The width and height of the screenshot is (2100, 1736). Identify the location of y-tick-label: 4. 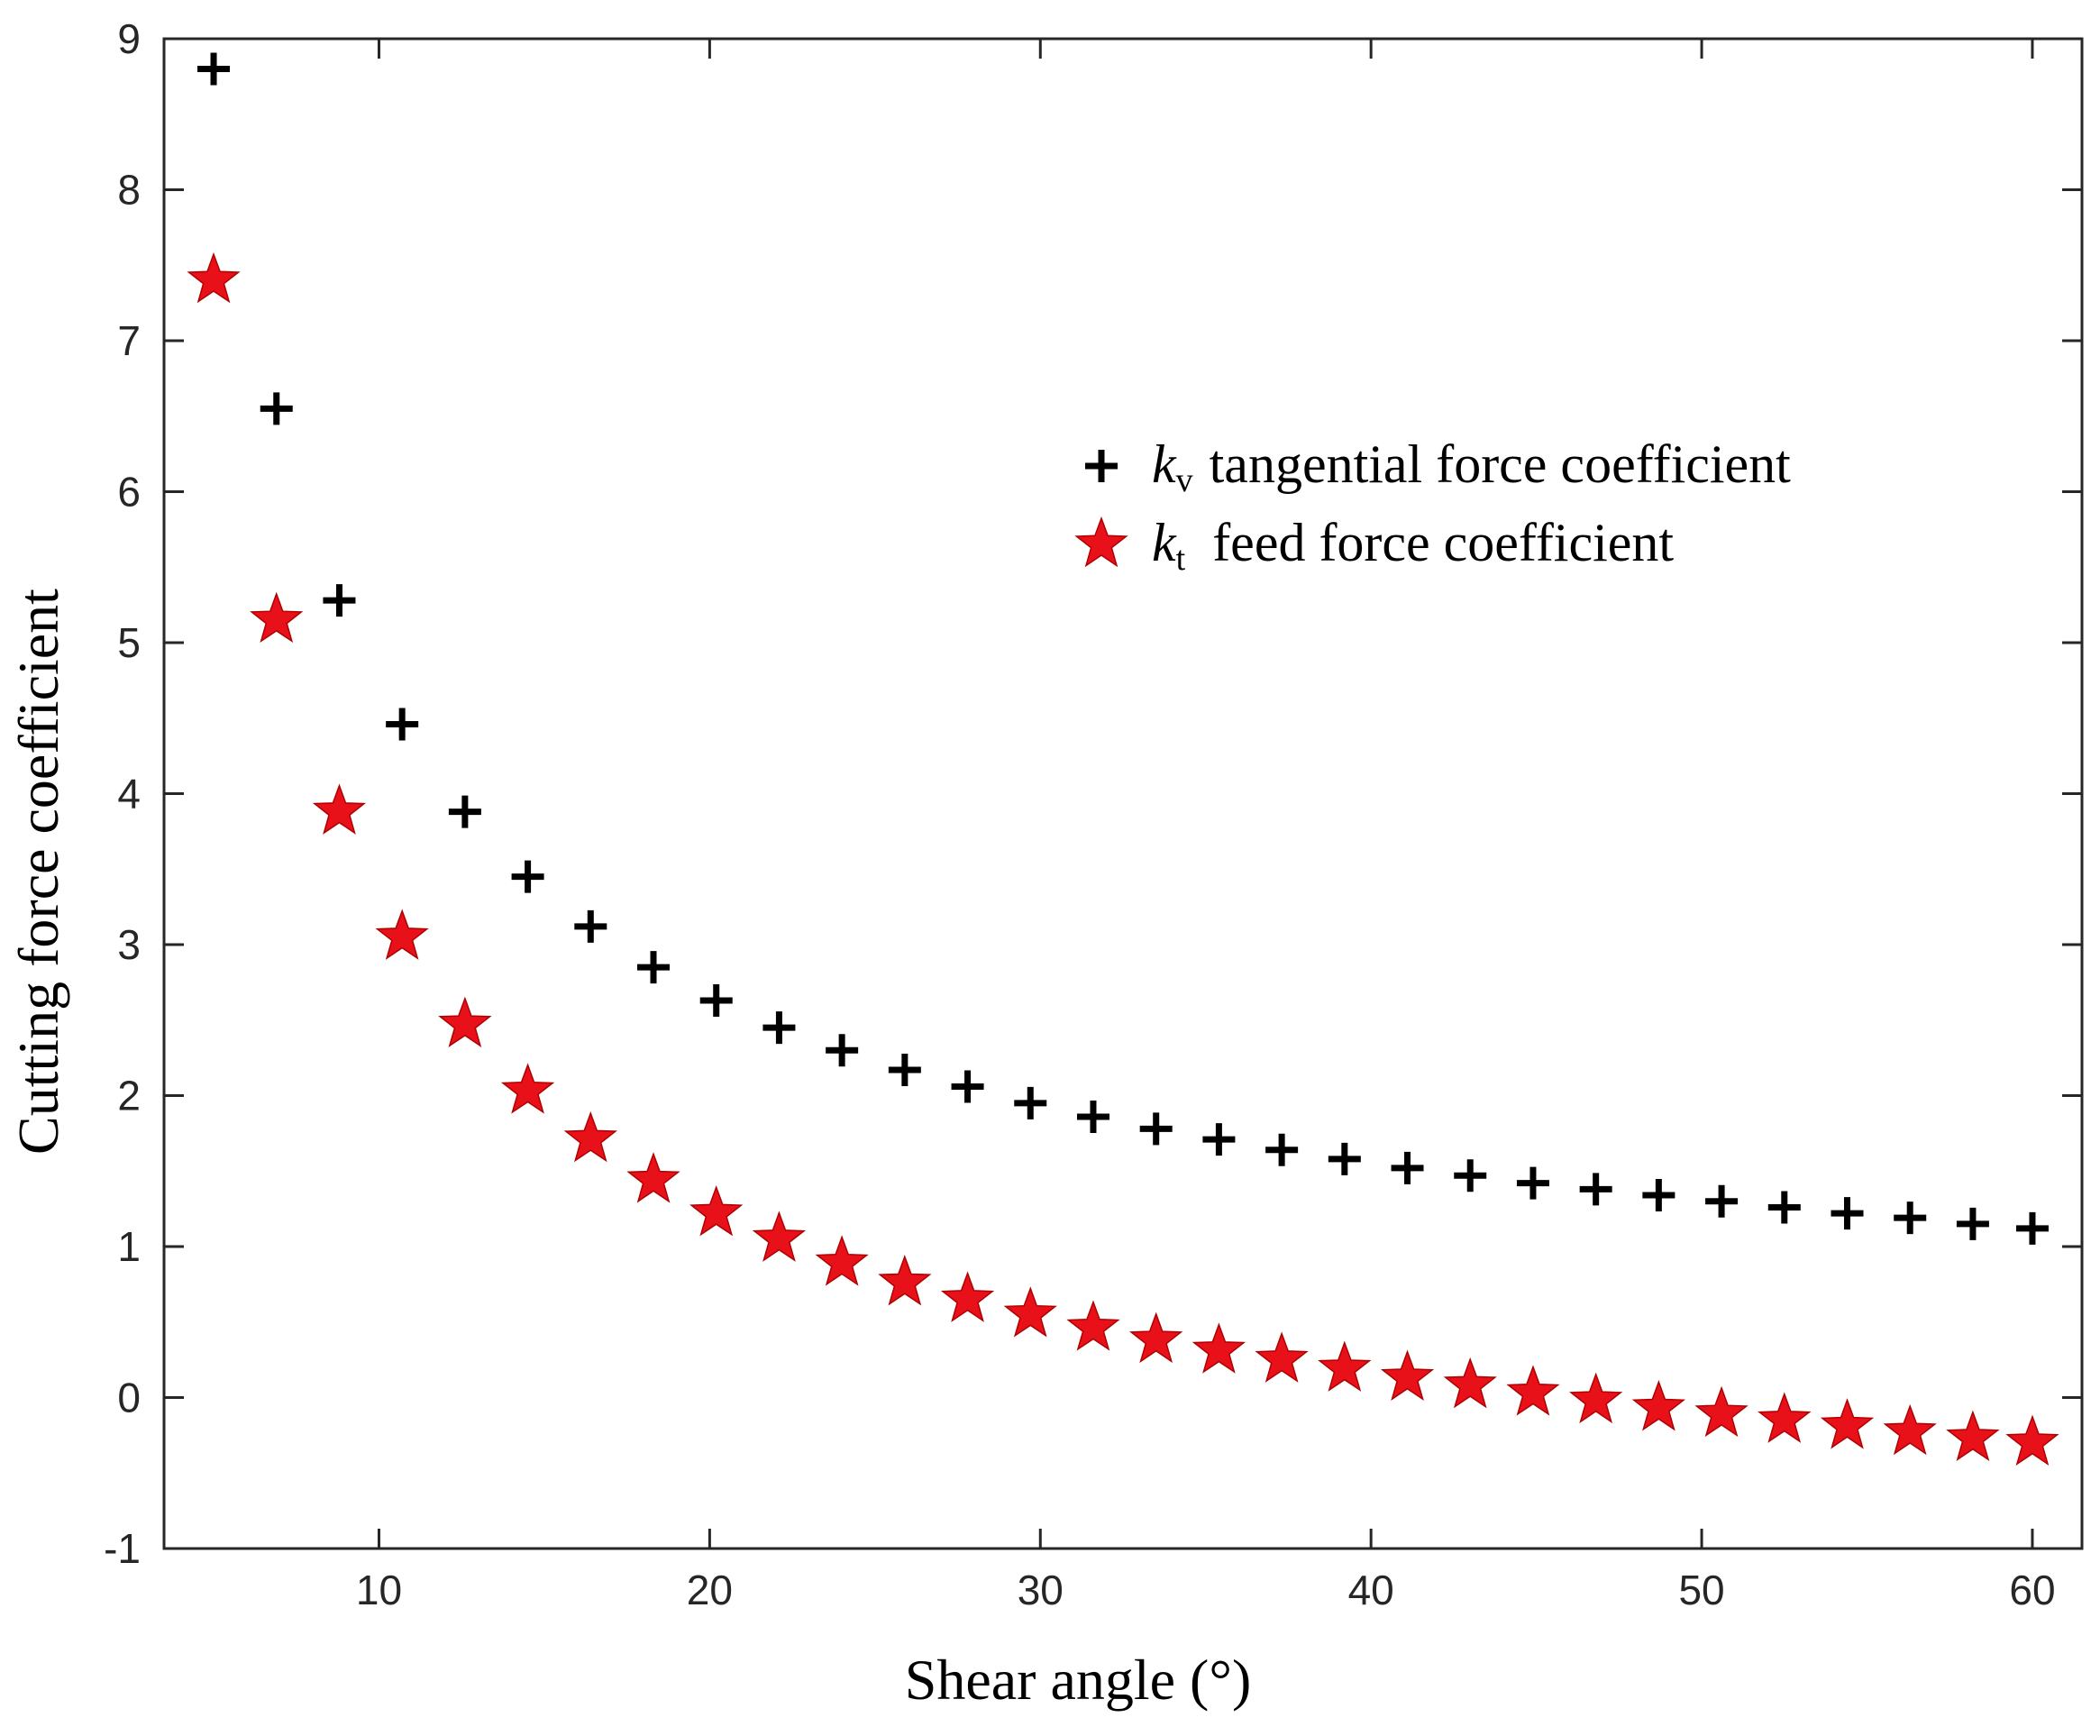
(129, 794).